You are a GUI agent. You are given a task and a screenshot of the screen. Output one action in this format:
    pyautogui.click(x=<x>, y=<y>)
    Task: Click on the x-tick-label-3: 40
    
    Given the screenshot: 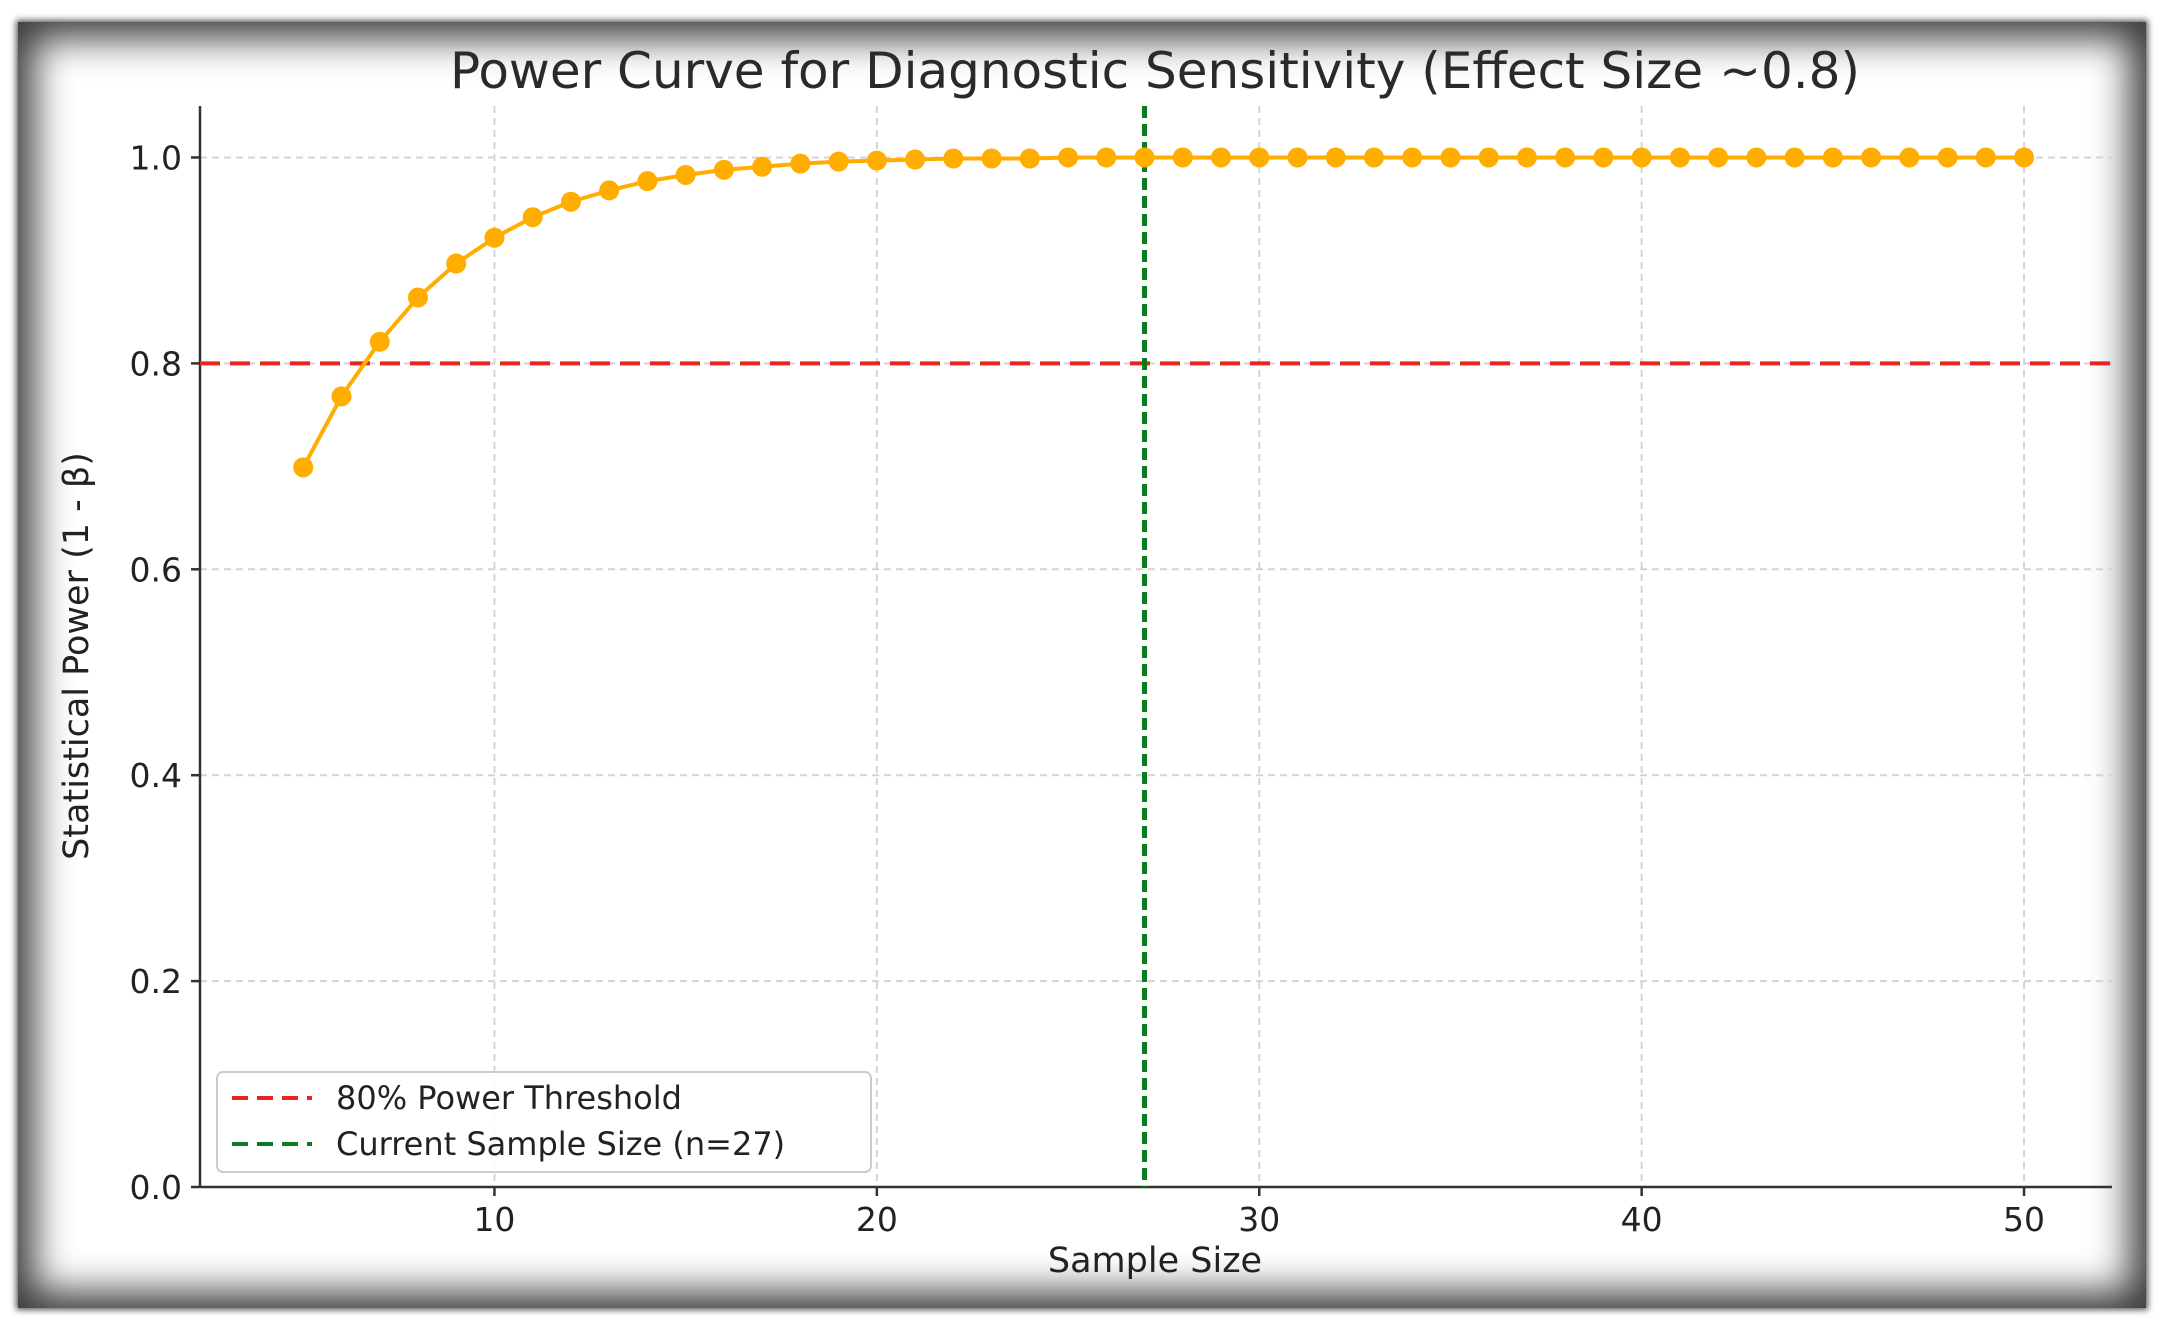 What is the action you would take?
    pyautogui.click(x=1642, y=1219)
    